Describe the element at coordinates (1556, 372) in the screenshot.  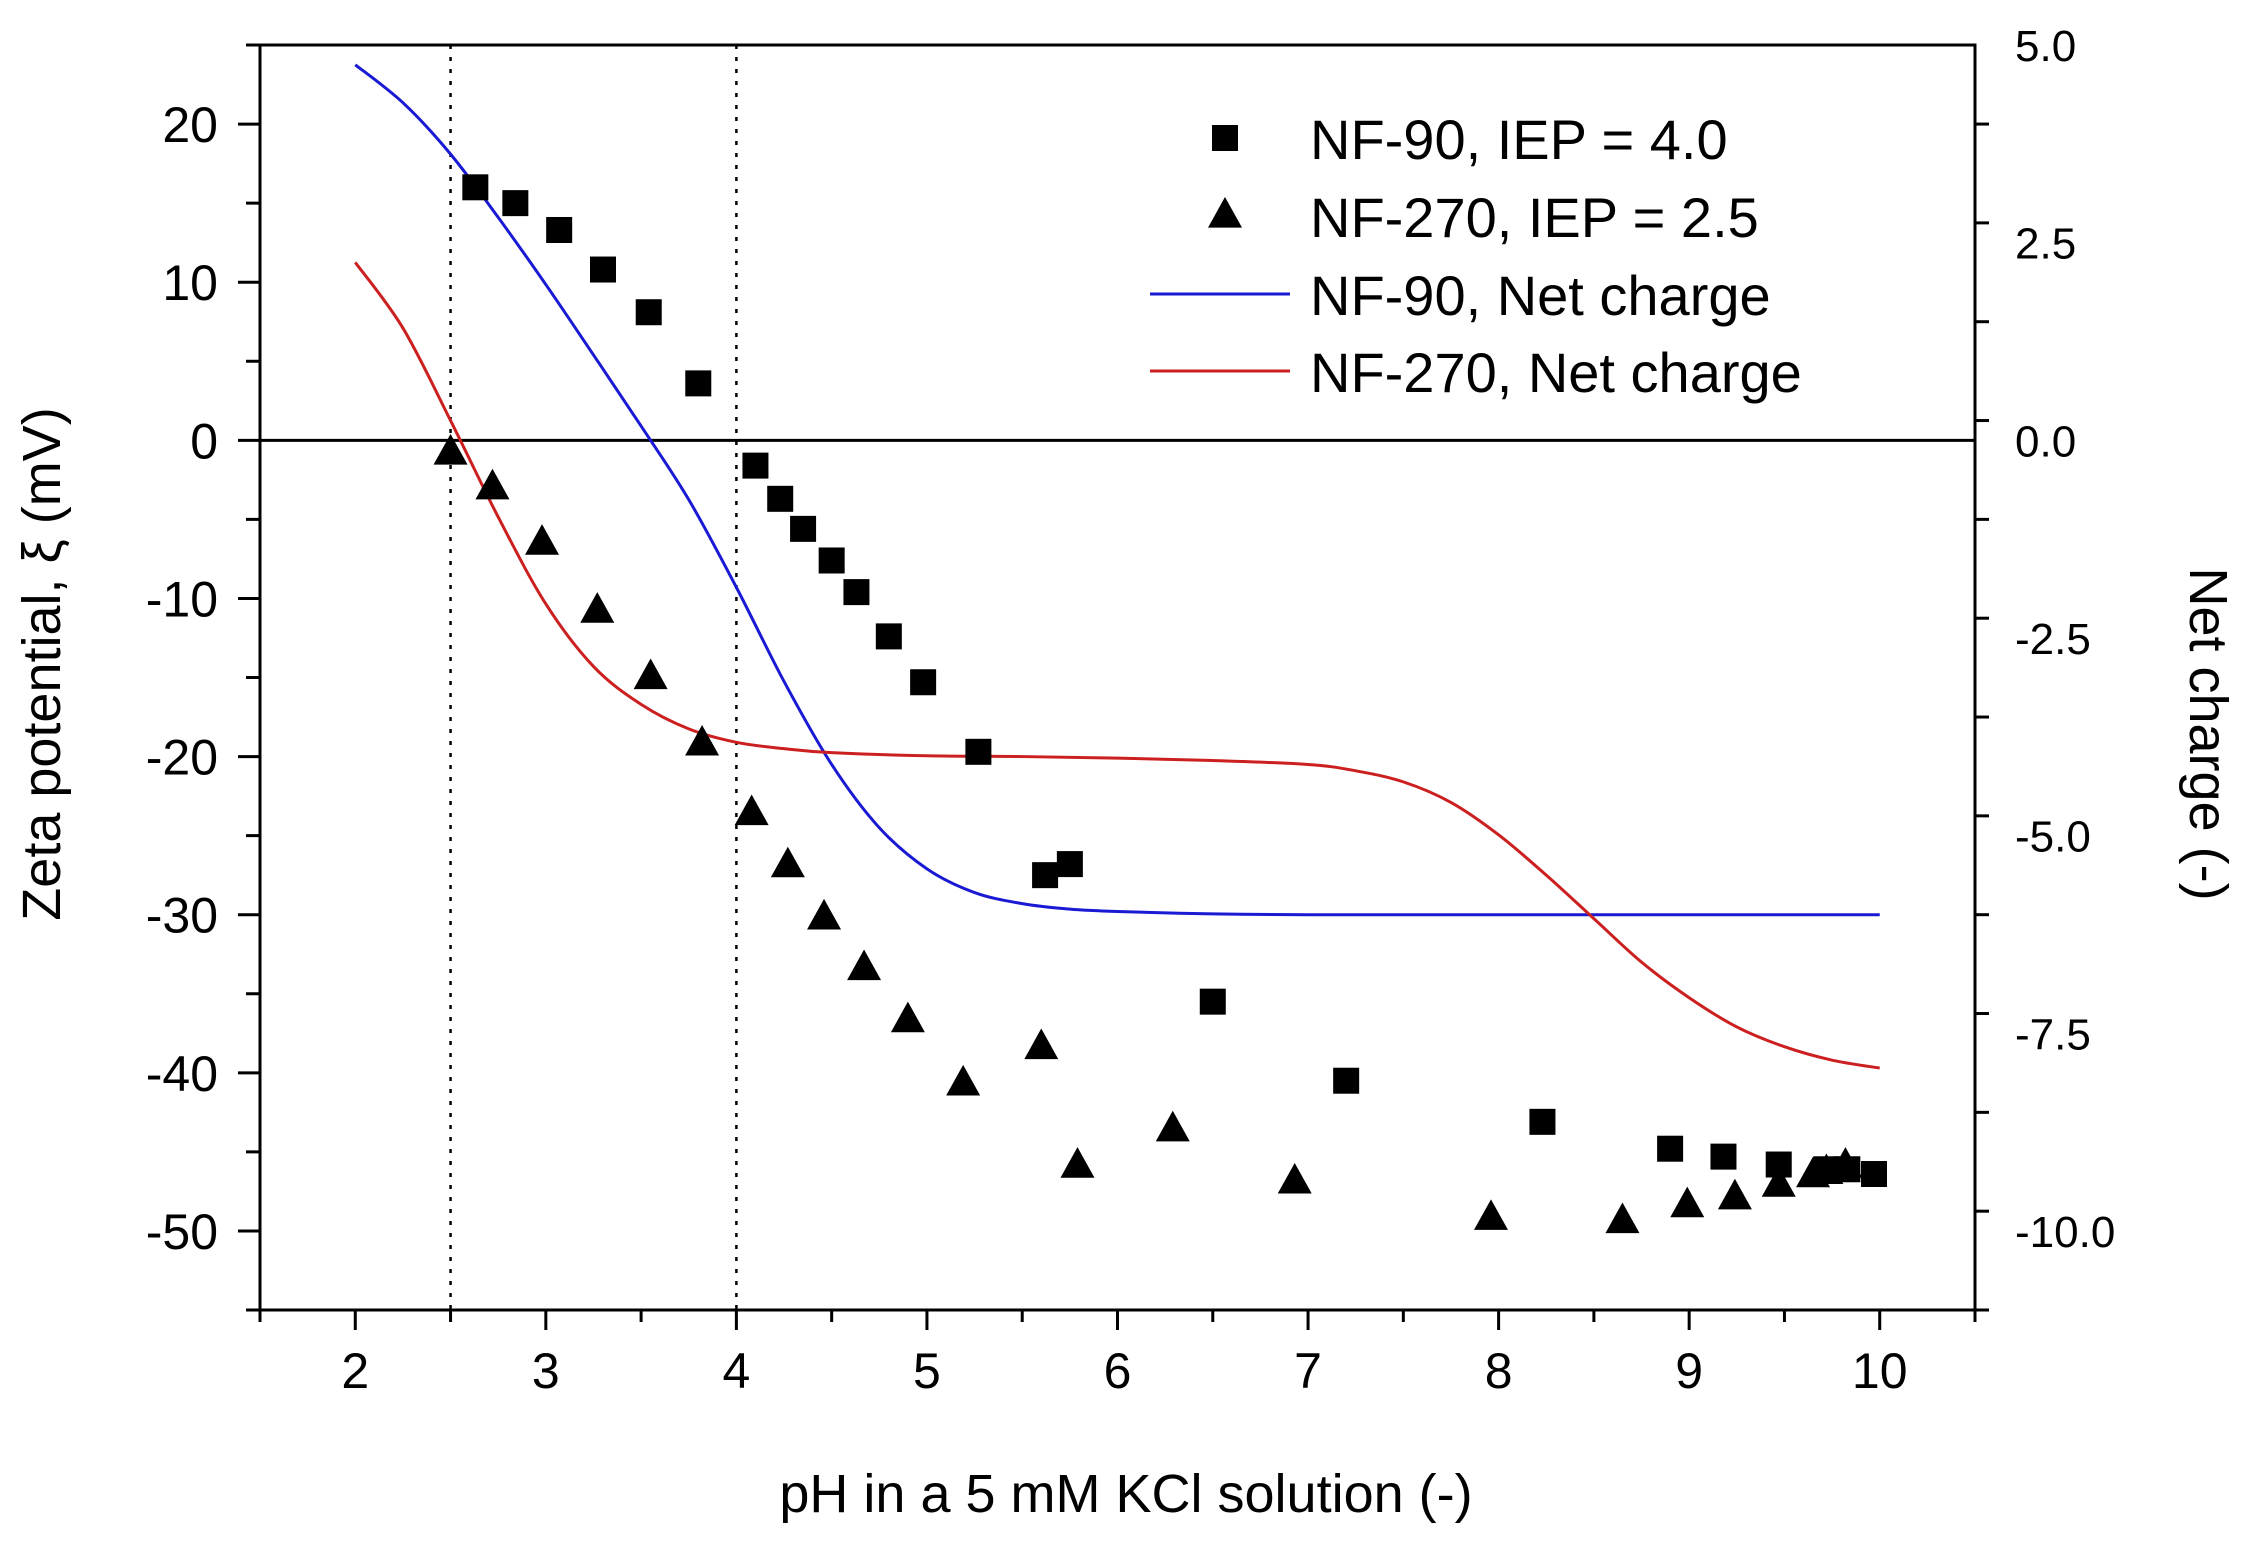
I see `legend-label: NF-270, Net charge` at that location.